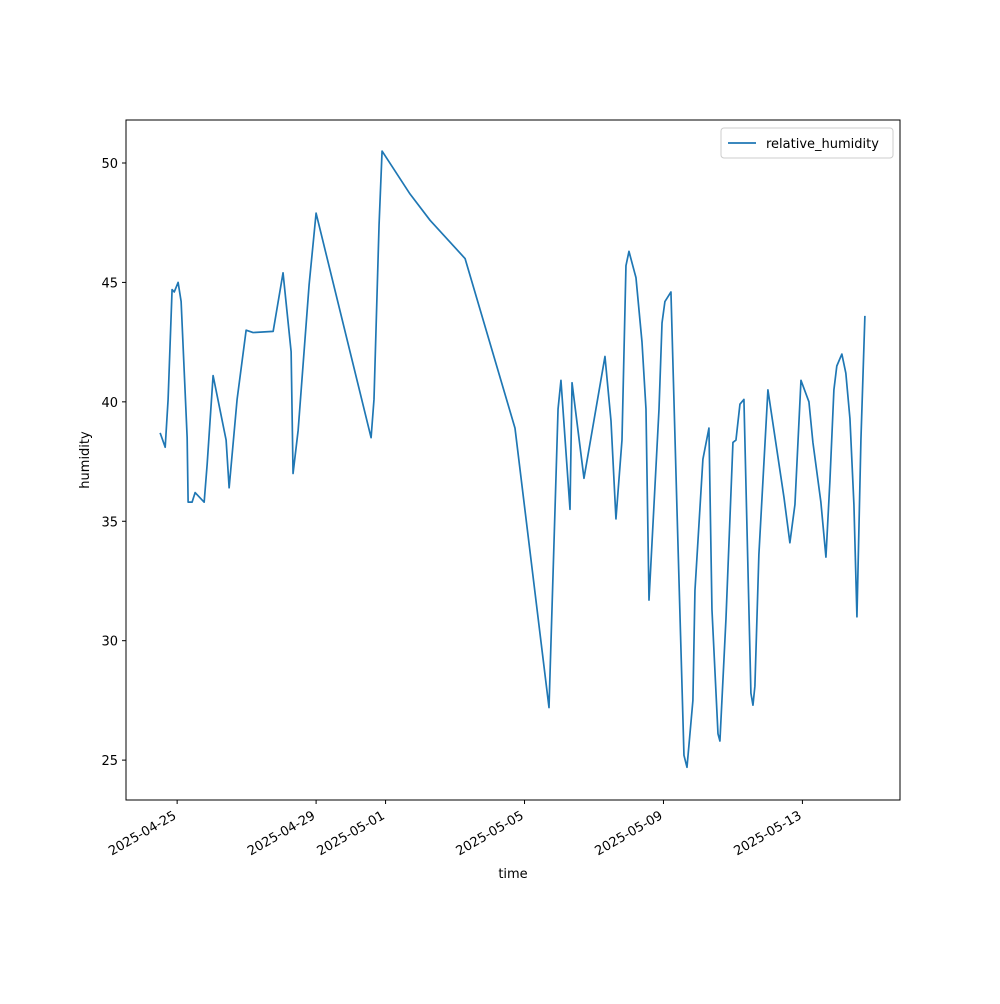 This screenshot has width=1000, height=1004. I want to click on x-tick-label: 2025-05-01, so click(351, 833).